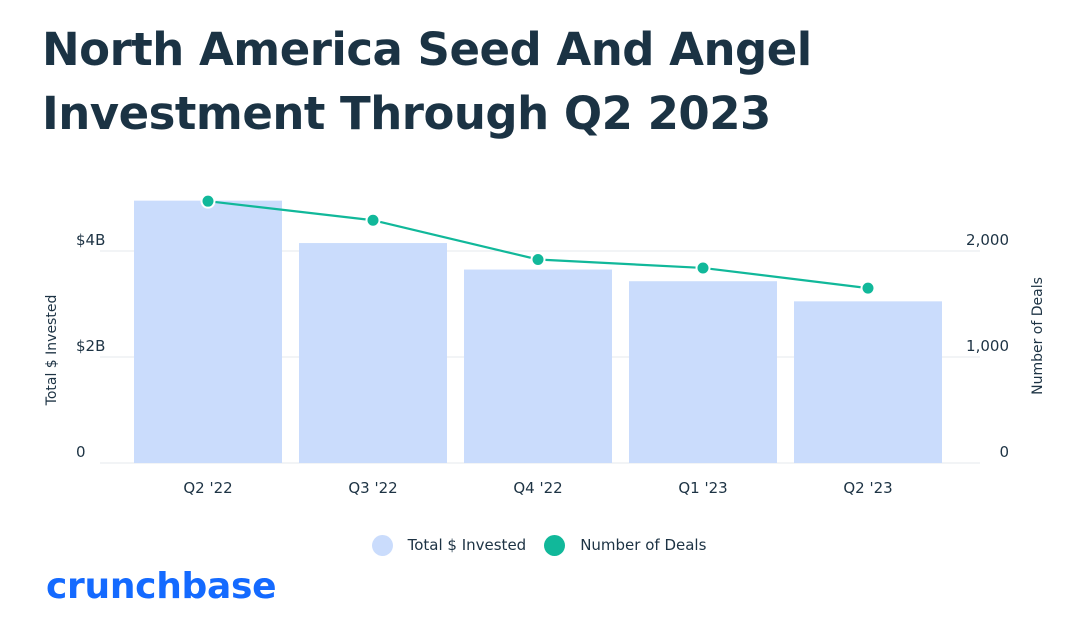 This screenshot has width=1078, height=635. Describe the element at coordinates (382, 545) in the screenshot. I see `legend-swatch-bar` at that location.